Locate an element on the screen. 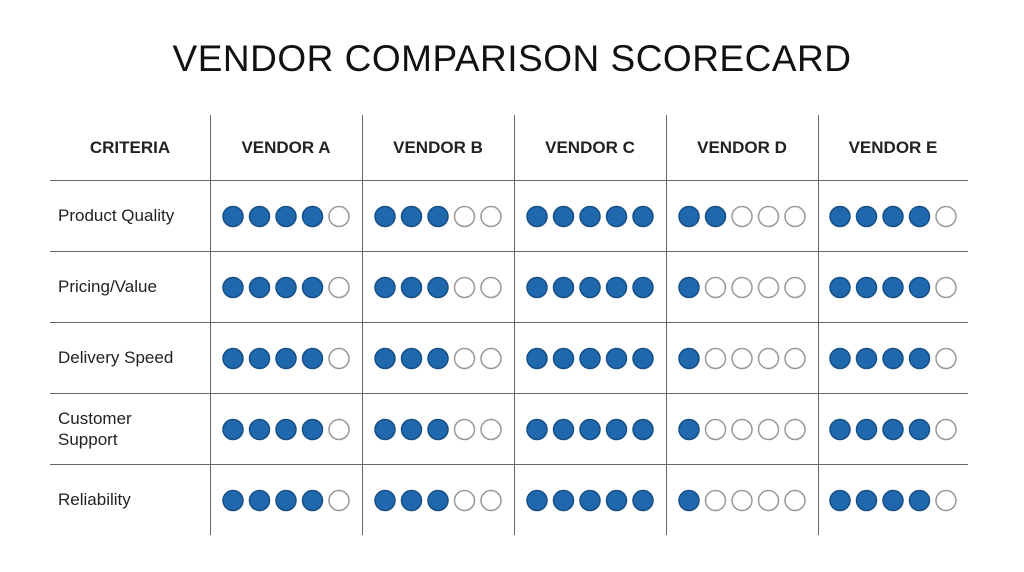 This screenshot has width=1024, height=572. criterion: Reliability is located at coordinates (94, 499).